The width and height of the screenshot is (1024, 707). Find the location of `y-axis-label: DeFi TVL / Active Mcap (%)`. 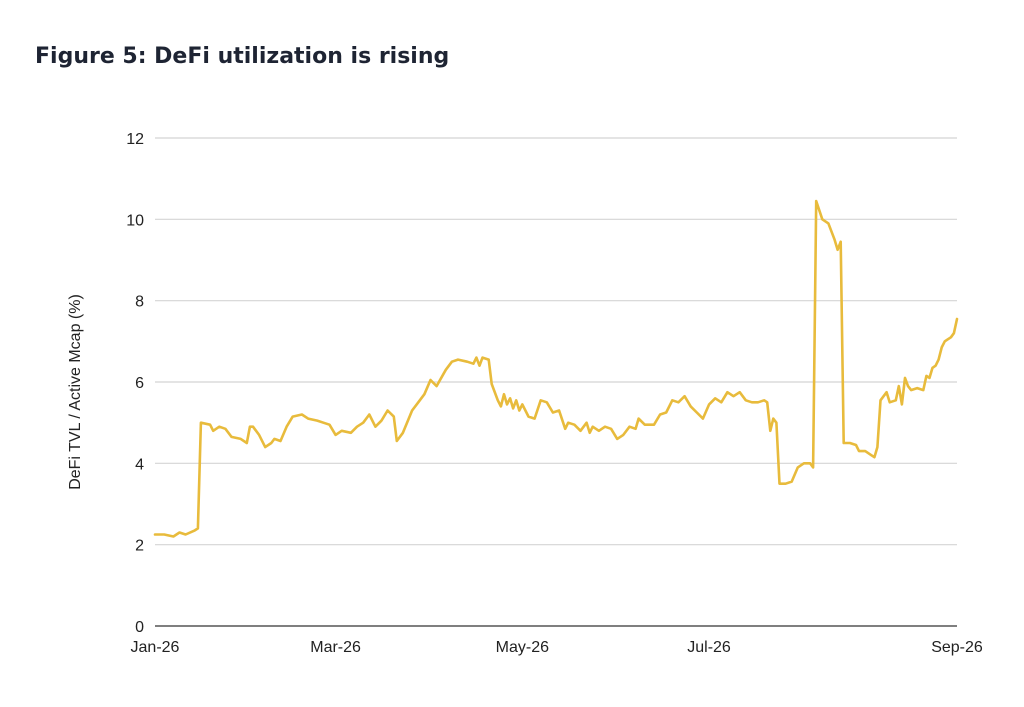

y-axis-label: DeFi TVL / Active Mcap (%) is located at coordinates (75, 392).